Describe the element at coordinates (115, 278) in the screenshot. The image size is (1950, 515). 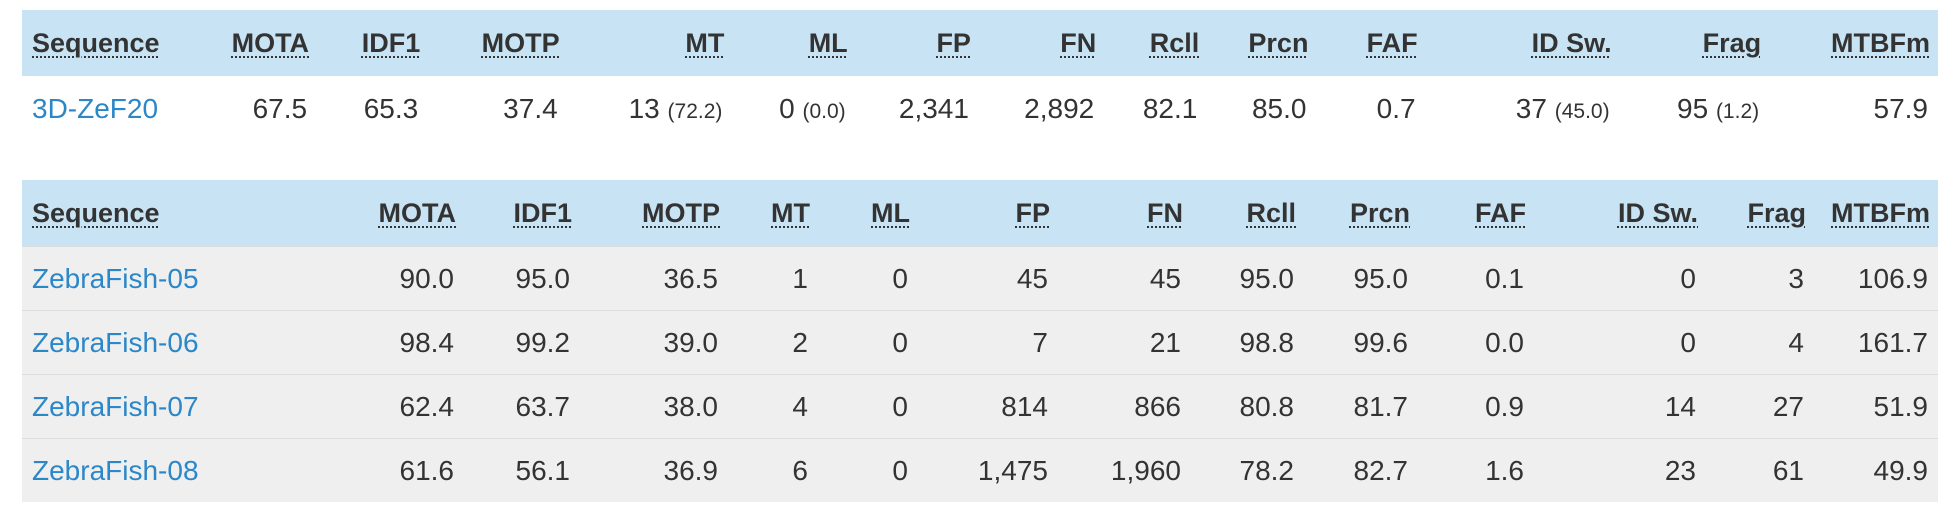
I see `sequence-link: ZebraFish-05` at that location.